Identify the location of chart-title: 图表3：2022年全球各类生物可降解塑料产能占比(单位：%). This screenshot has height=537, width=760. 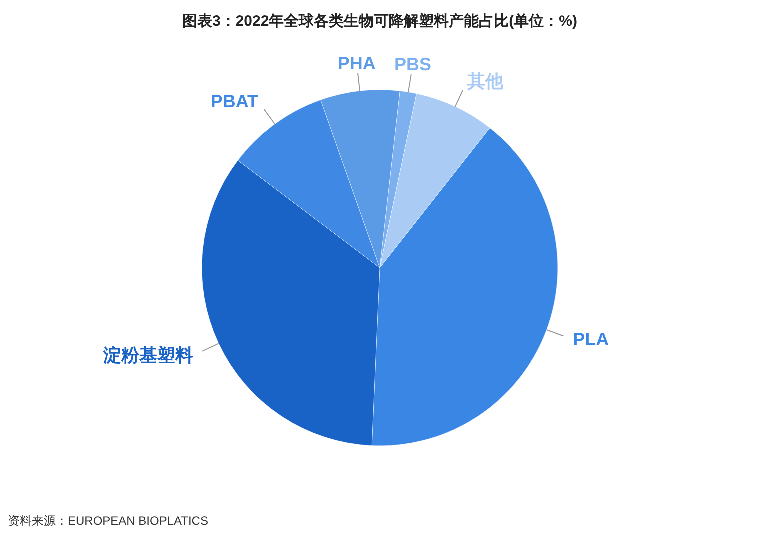
(380, 21).